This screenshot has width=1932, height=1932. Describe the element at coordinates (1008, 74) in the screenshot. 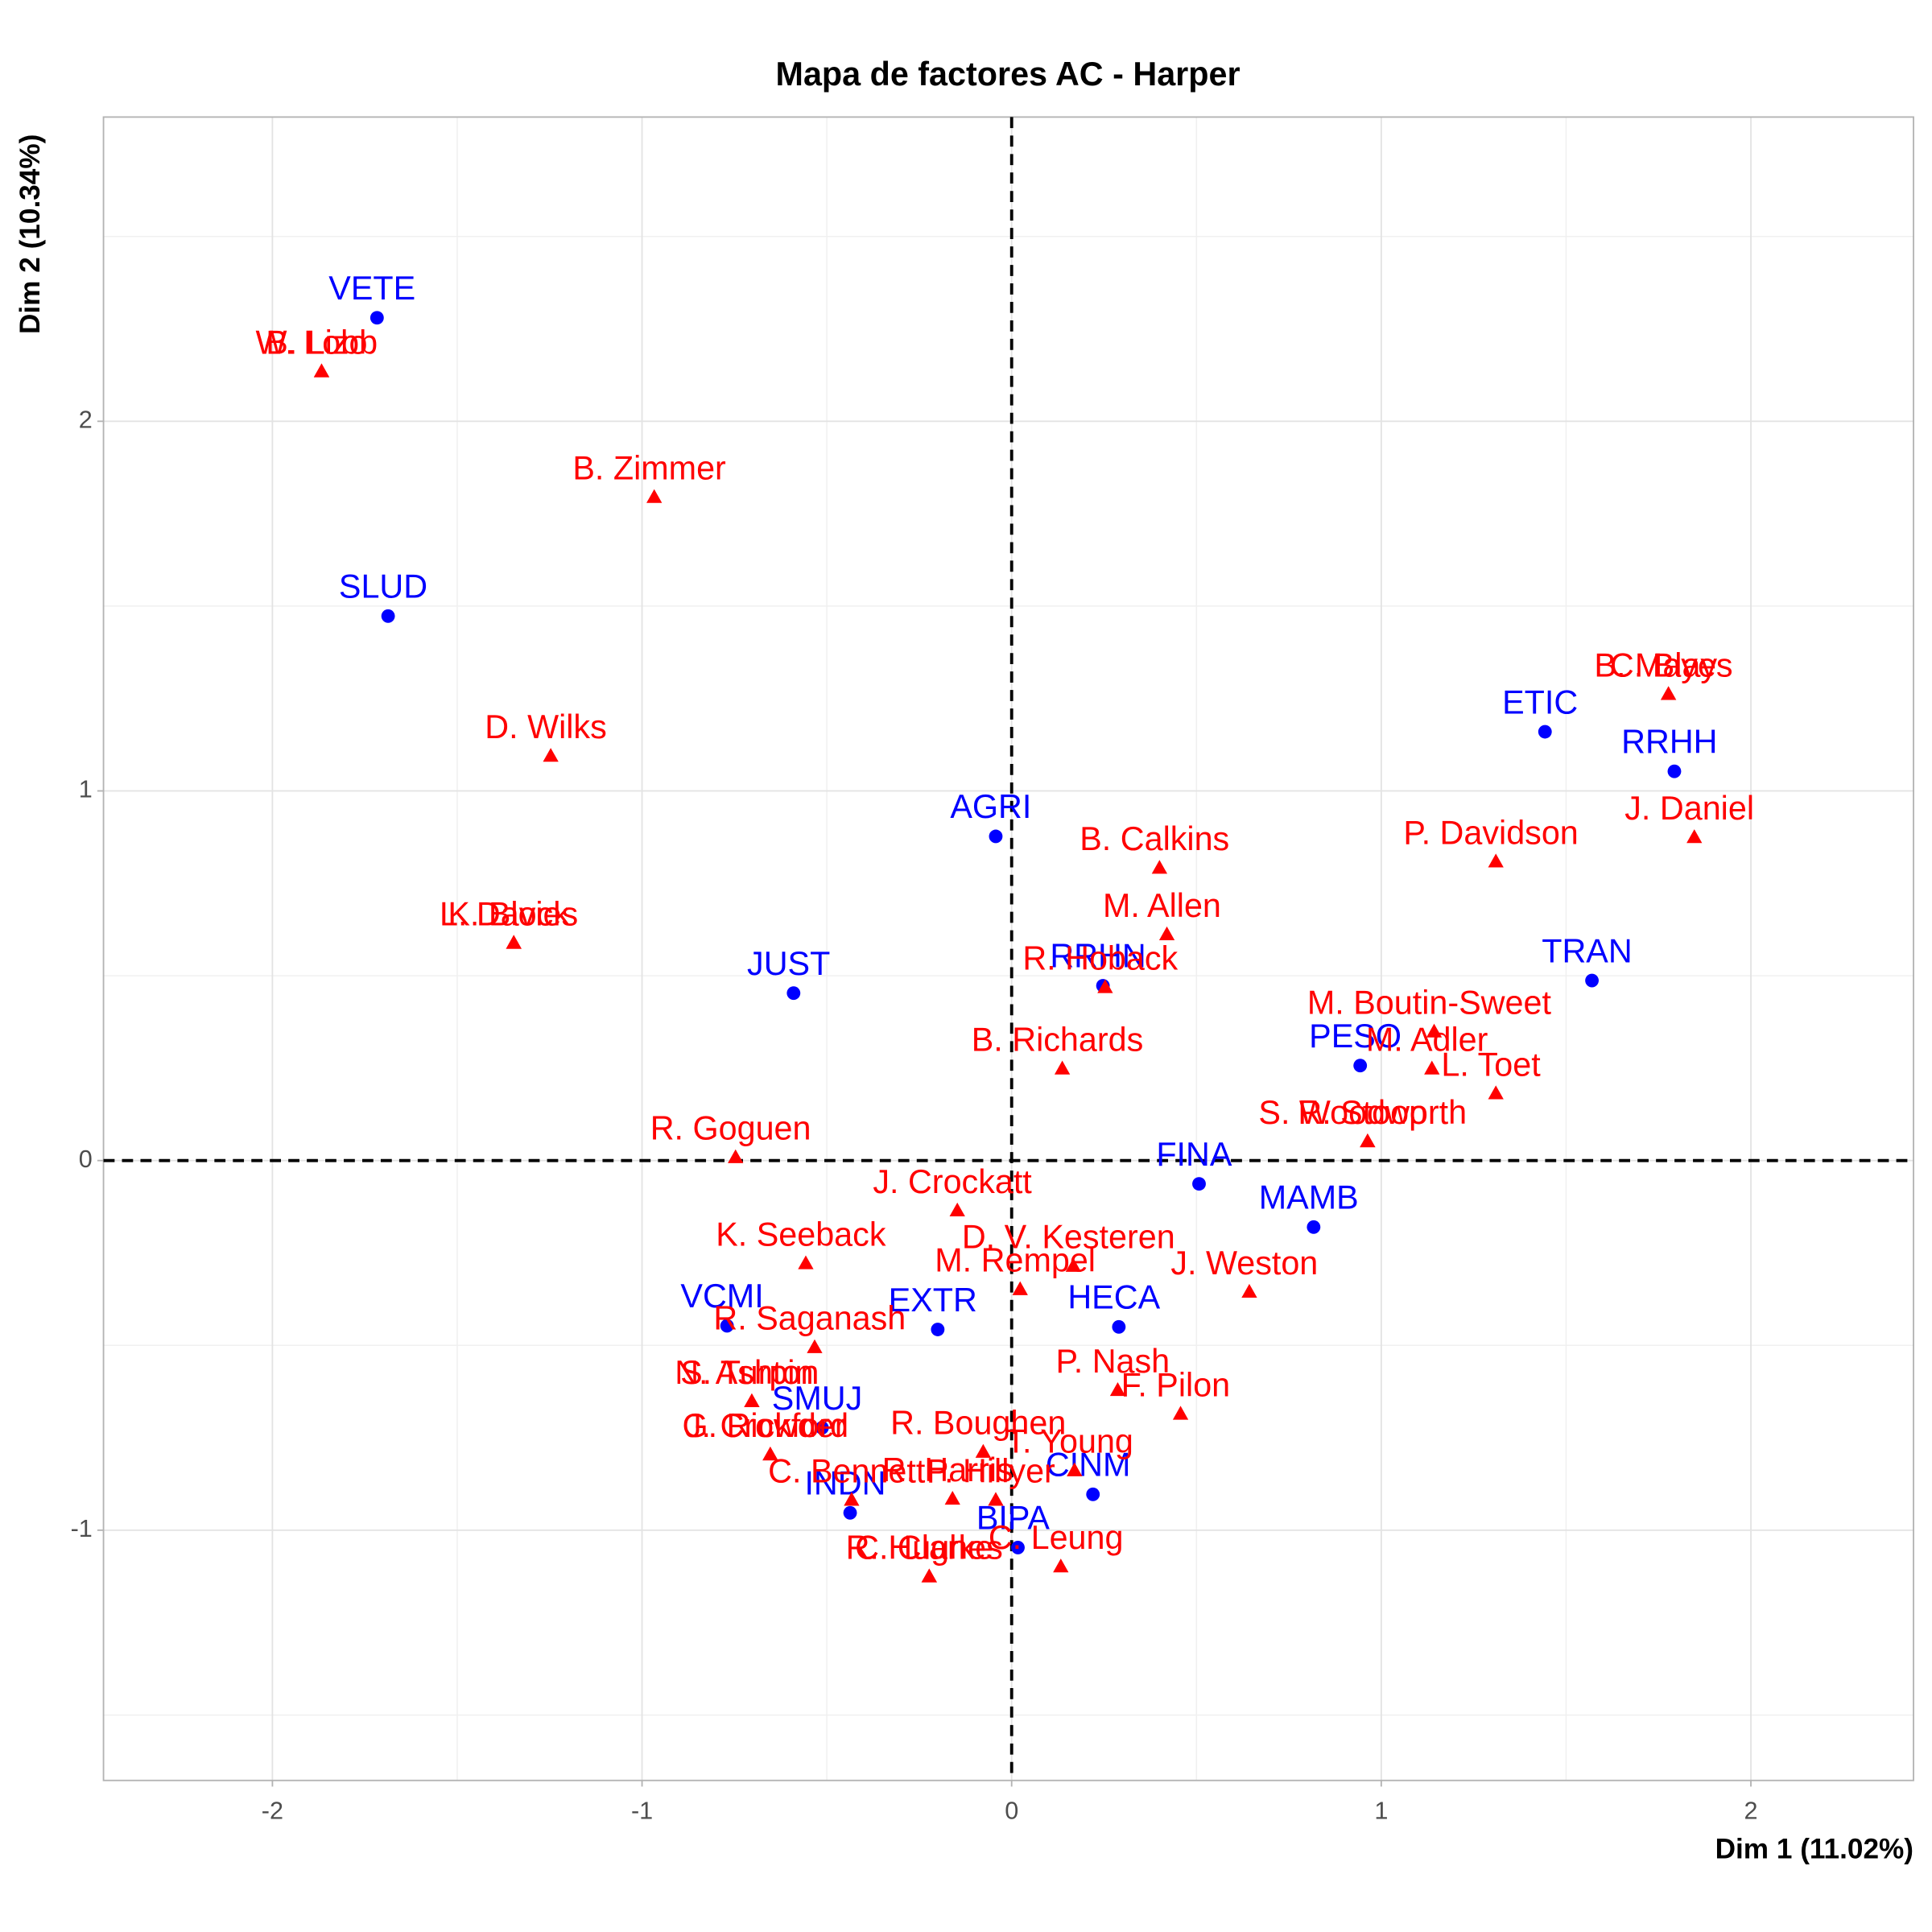

I see `chart-title: Mapa de factores AC - Harper` at that location.